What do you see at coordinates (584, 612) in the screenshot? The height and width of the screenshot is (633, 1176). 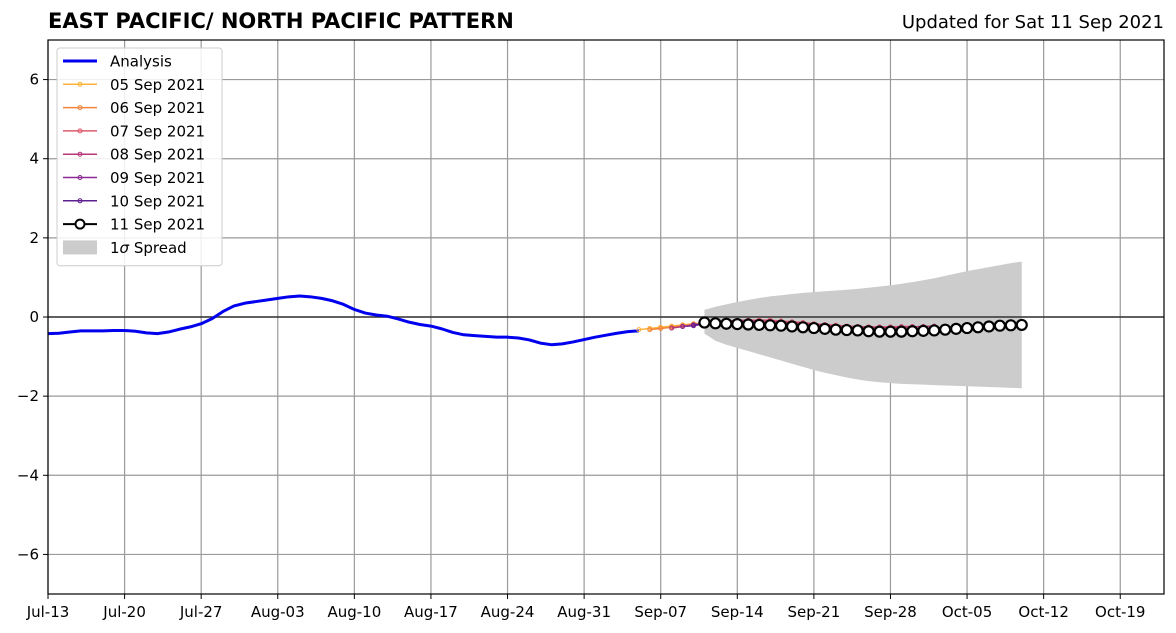 I see `x-tick-label: Aug-31` at bounding box center [584, 612].